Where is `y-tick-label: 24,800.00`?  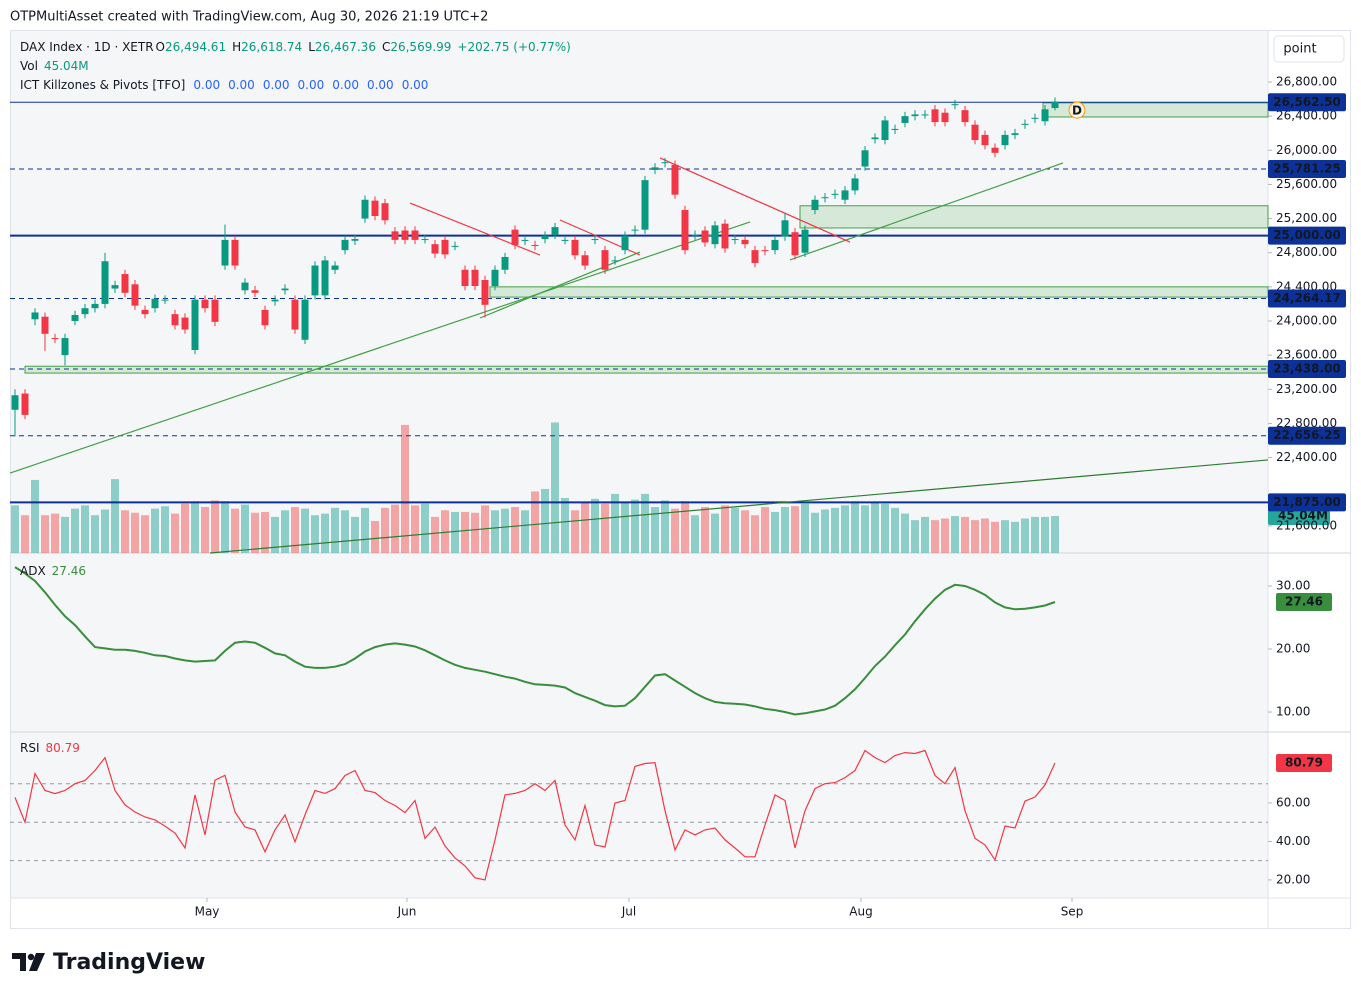 y-tick-label: 24,800.00 is located at coordinates (1306, 252).